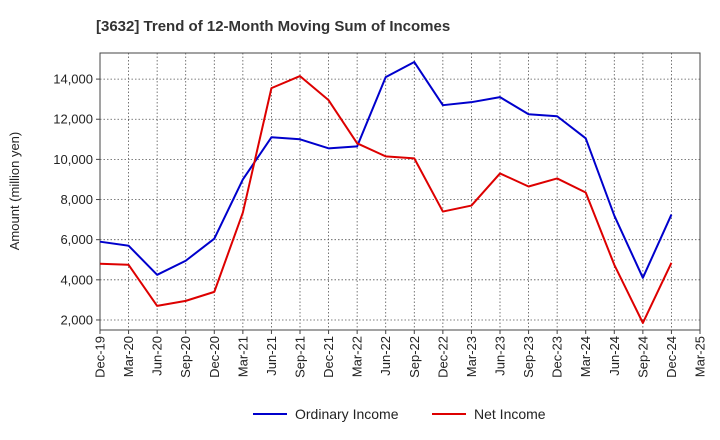  What do you see at coordinates (157, 356) in the screenshot?
I see `x-tick-label: Jun-20` at bounding box center [157, 356].